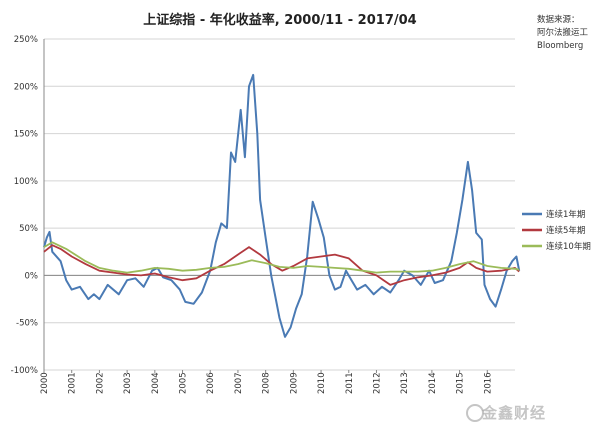 The width and height of the screenshot is (600, 436). What do you see at coordinates (350, 383) in the screenshot?
I see `x-tick-label: 2011` at bounding box center [350, 383].